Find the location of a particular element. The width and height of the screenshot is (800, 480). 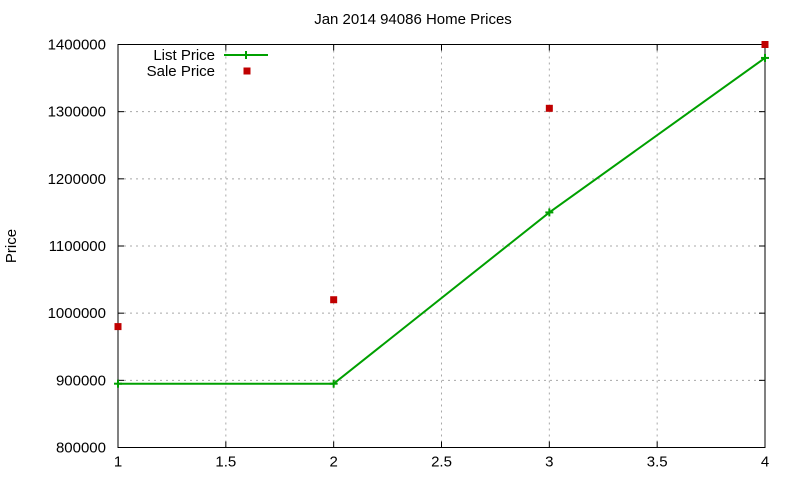

legend-label-list-price: List Price is located at coordinates (184, 55).